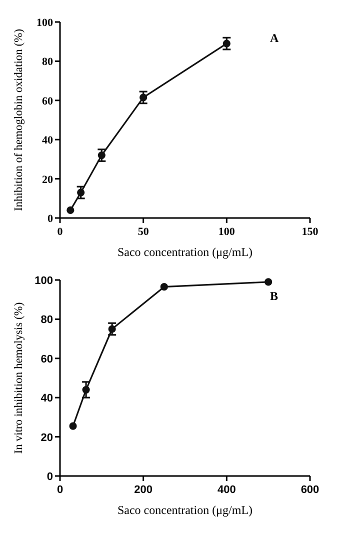 The width and height of the screenshot is (340, 534). I want to click on y-axis-title: In vitro inhibition hemolysis (%), so click(19, 378).